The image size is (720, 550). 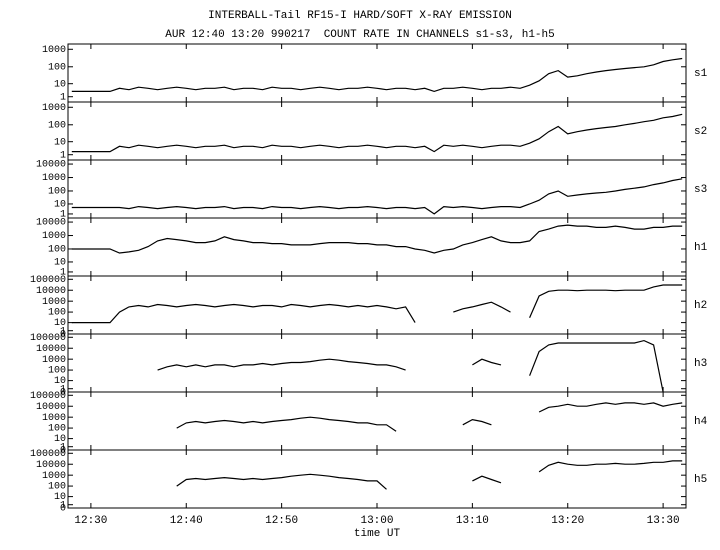 I want to click on panel-label: h1, so click(x=701, y=248).